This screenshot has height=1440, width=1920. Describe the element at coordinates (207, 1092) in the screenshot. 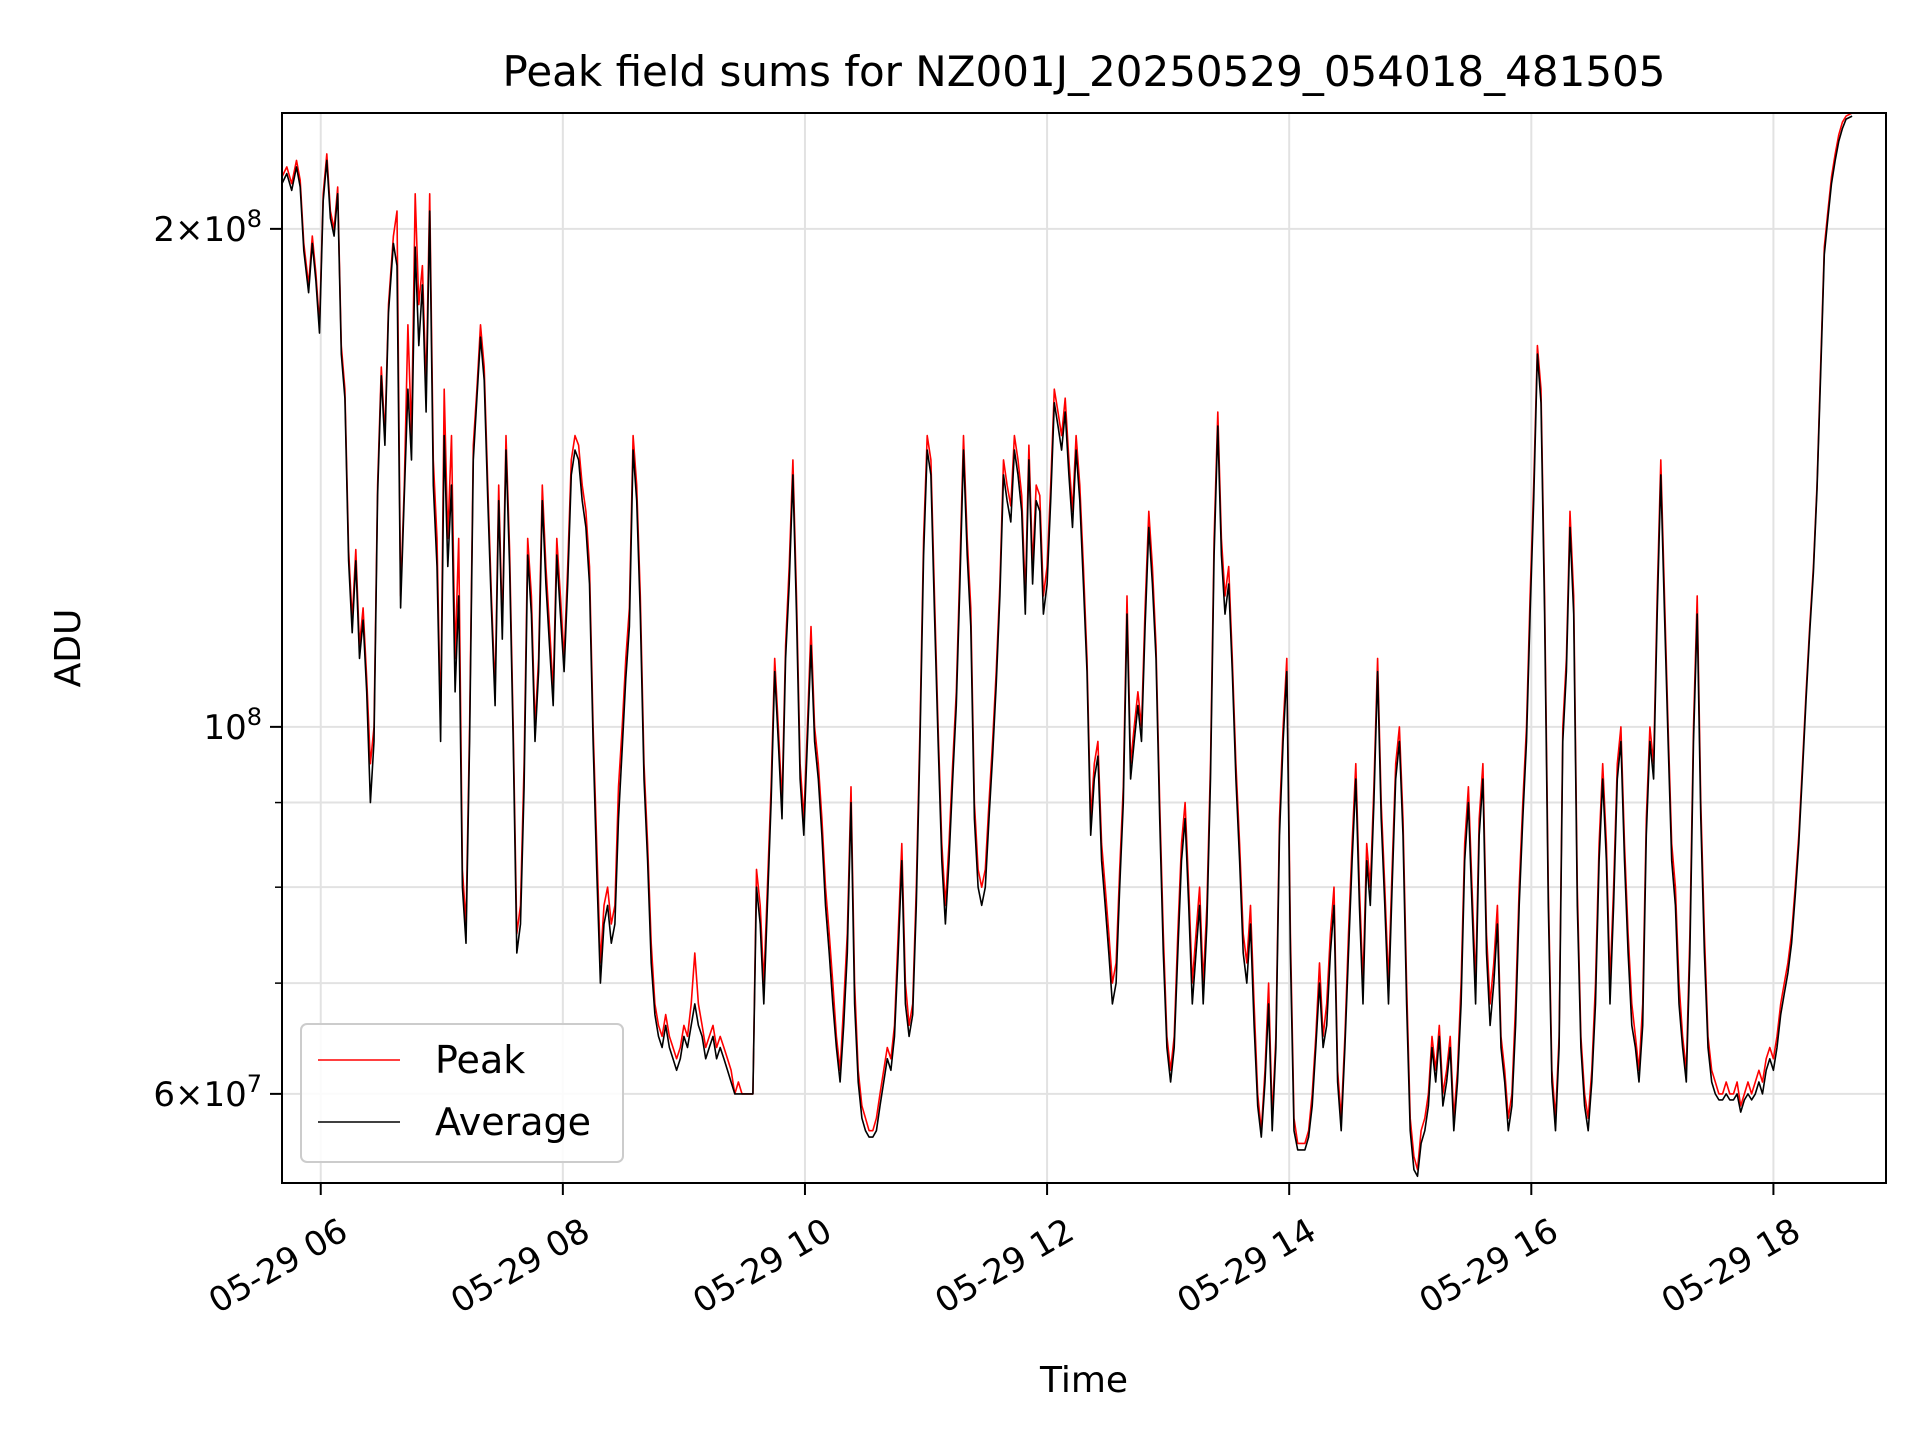

I see `y-tick-label-0: 6×107` at that location.